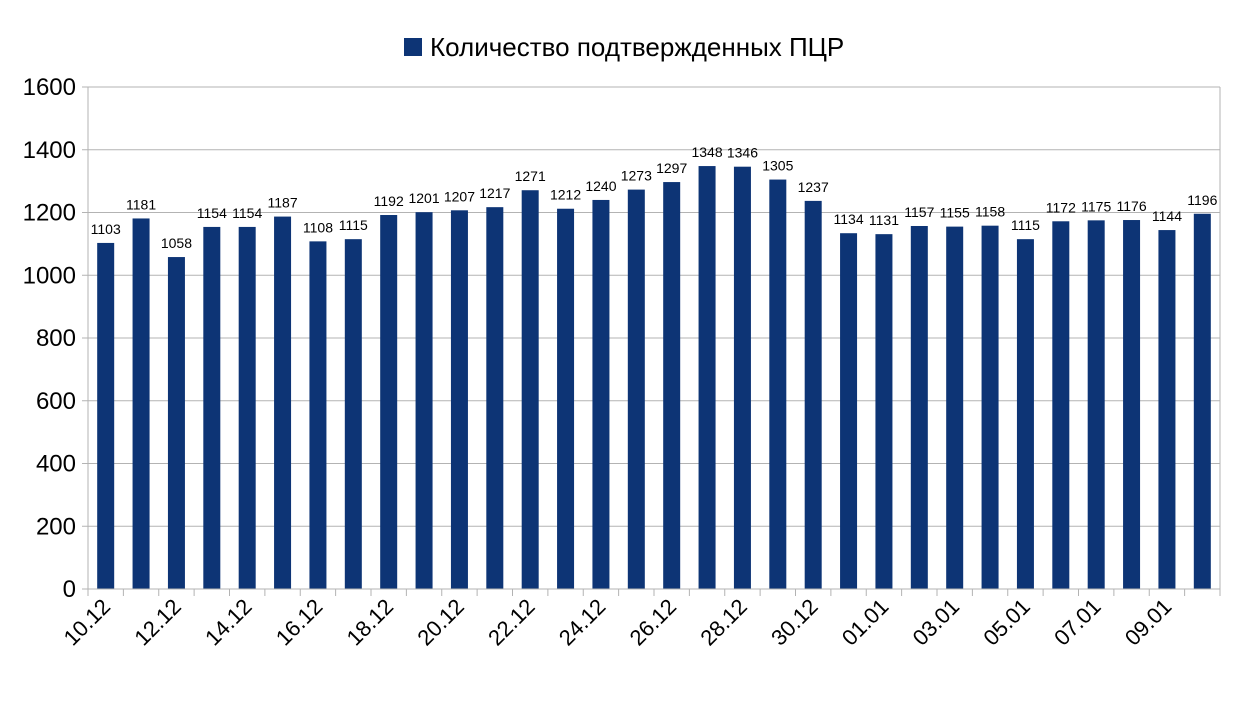 Image resolution: width=1250 pixels, height=705 pixels. I want to click on x-tick-label: 22.12, so click(511, 622).